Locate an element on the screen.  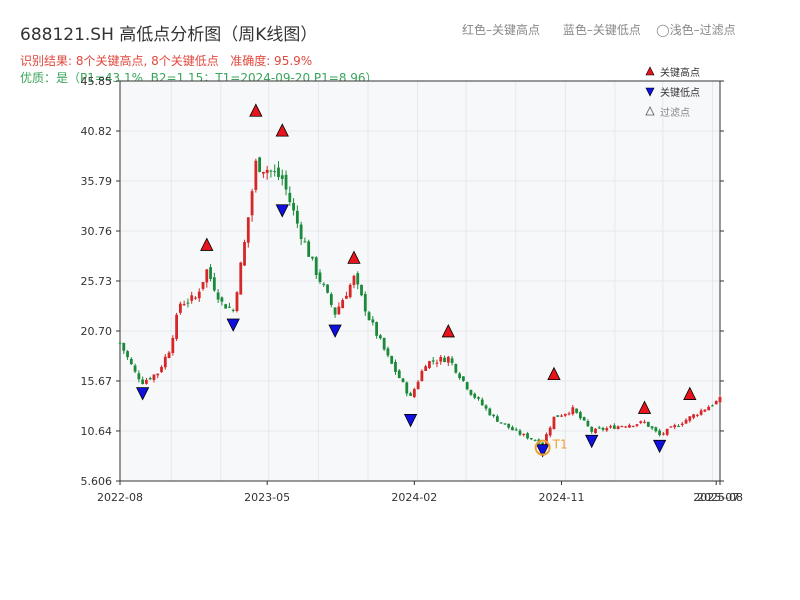
y-tick-label: 40.82 is located at coordinates (97, 131).